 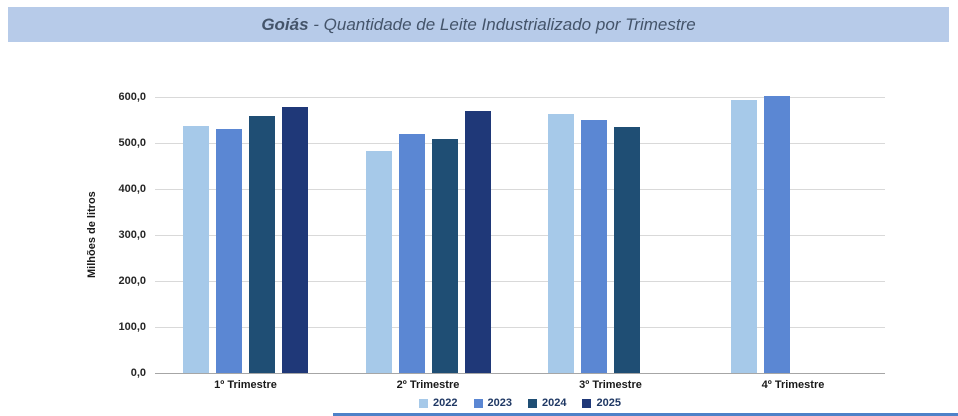 What do you see at coordinates (520, 189) in the screenshot?
I see `gridline-400,0` at bounding box center [520, 189].